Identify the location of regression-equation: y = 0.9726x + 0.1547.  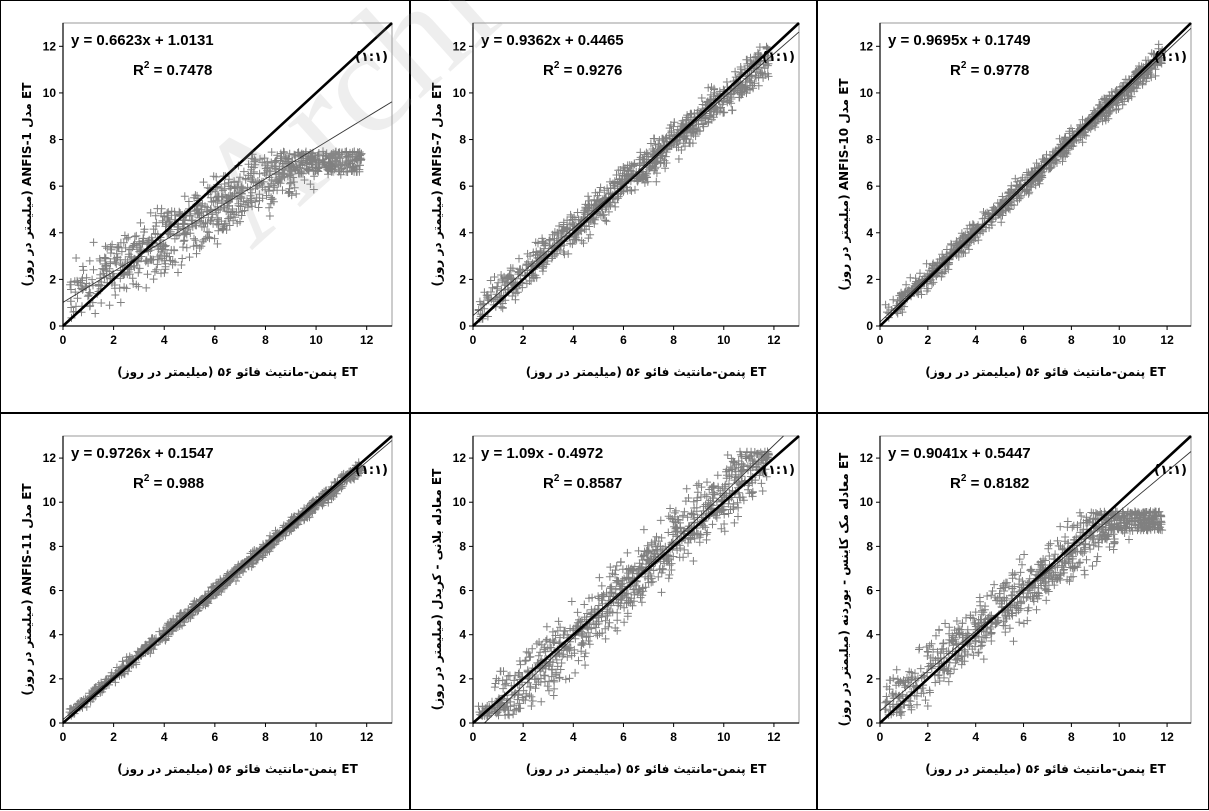
(142, 453).